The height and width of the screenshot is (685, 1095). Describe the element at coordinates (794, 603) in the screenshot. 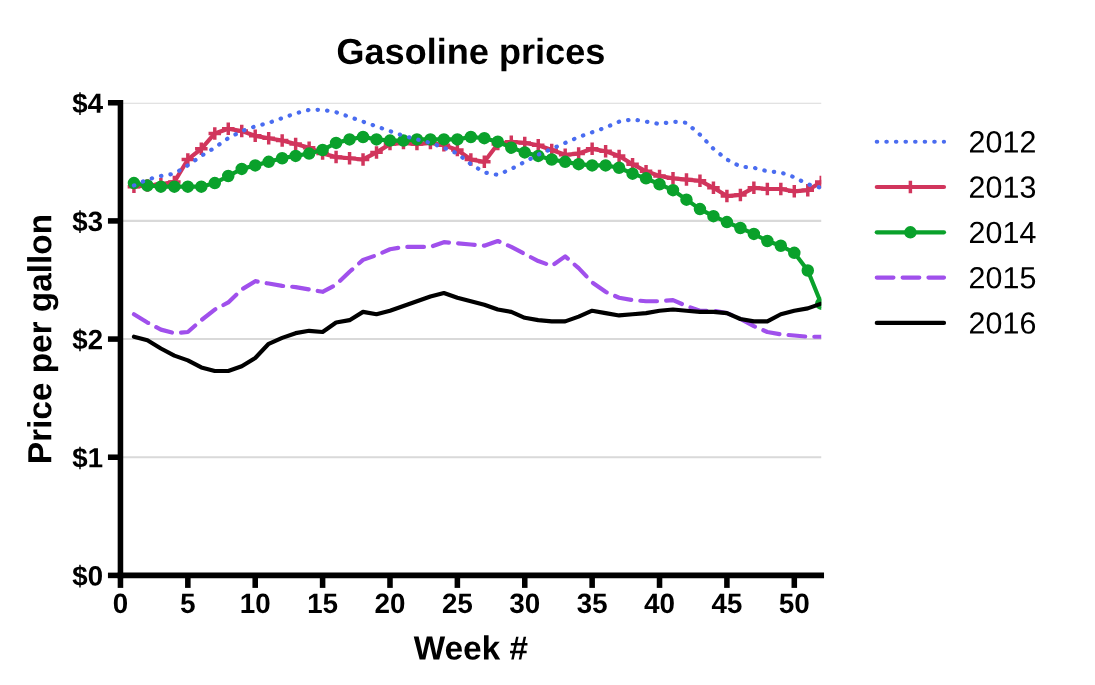

I see `x-tick-label: 50` at that location.